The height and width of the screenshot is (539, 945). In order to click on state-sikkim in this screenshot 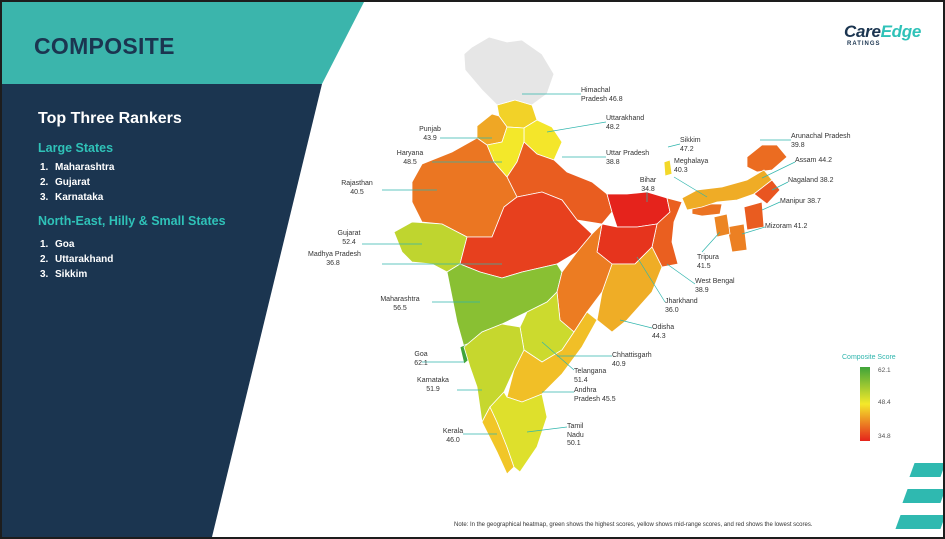, I will do `click(668, 168)`.